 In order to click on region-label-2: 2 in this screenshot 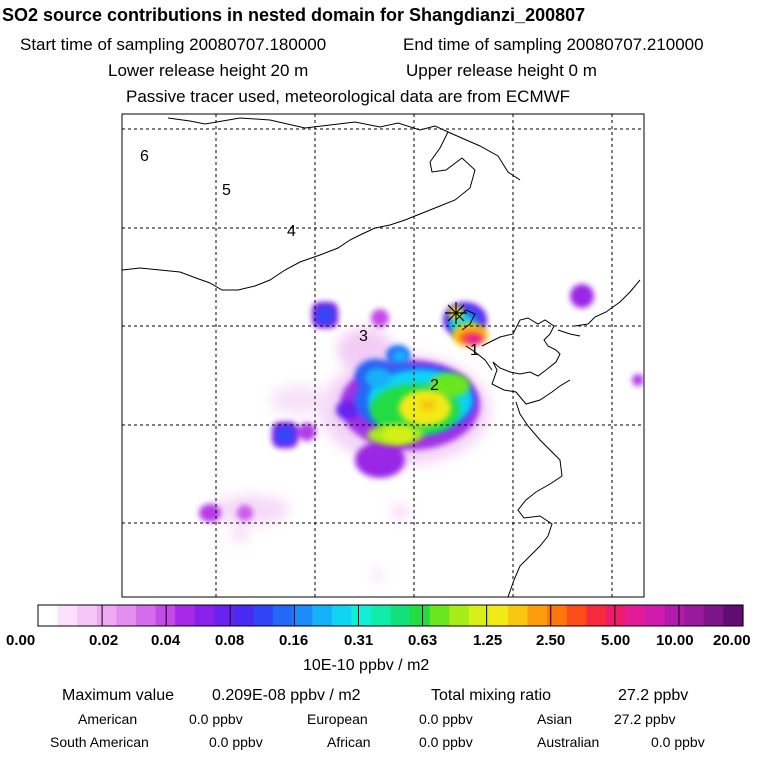, I will do `click(434, 385)`.